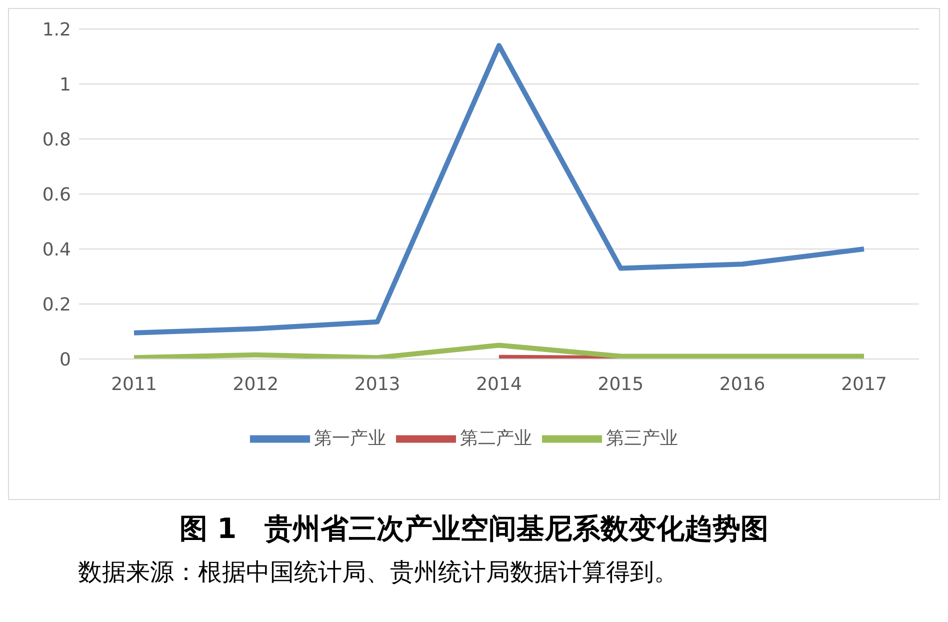  I want to click on x-tick-label: 2017, so click(864, 384).